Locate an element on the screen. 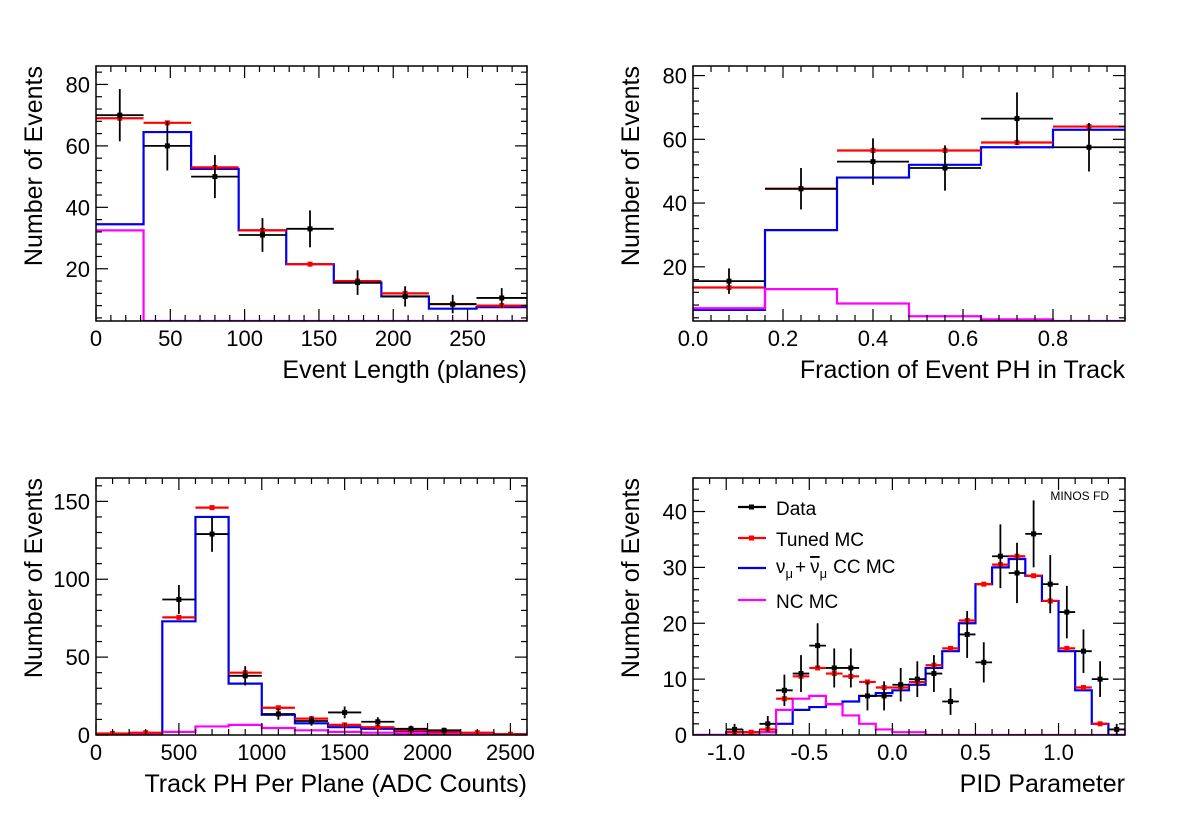  x-tick-label: 0.8 is located at coordinates (1053, 338).